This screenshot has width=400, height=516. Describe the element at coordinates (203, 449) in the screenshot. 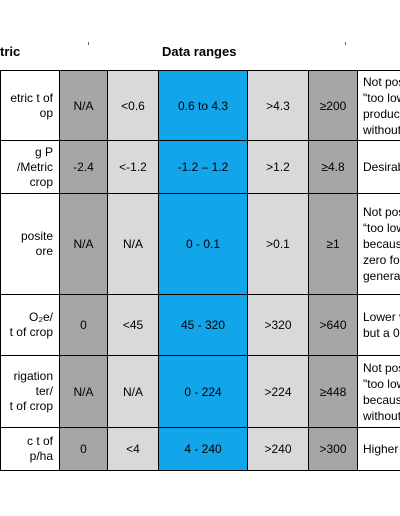

I see `range-cell: 4 - 240` at that location.